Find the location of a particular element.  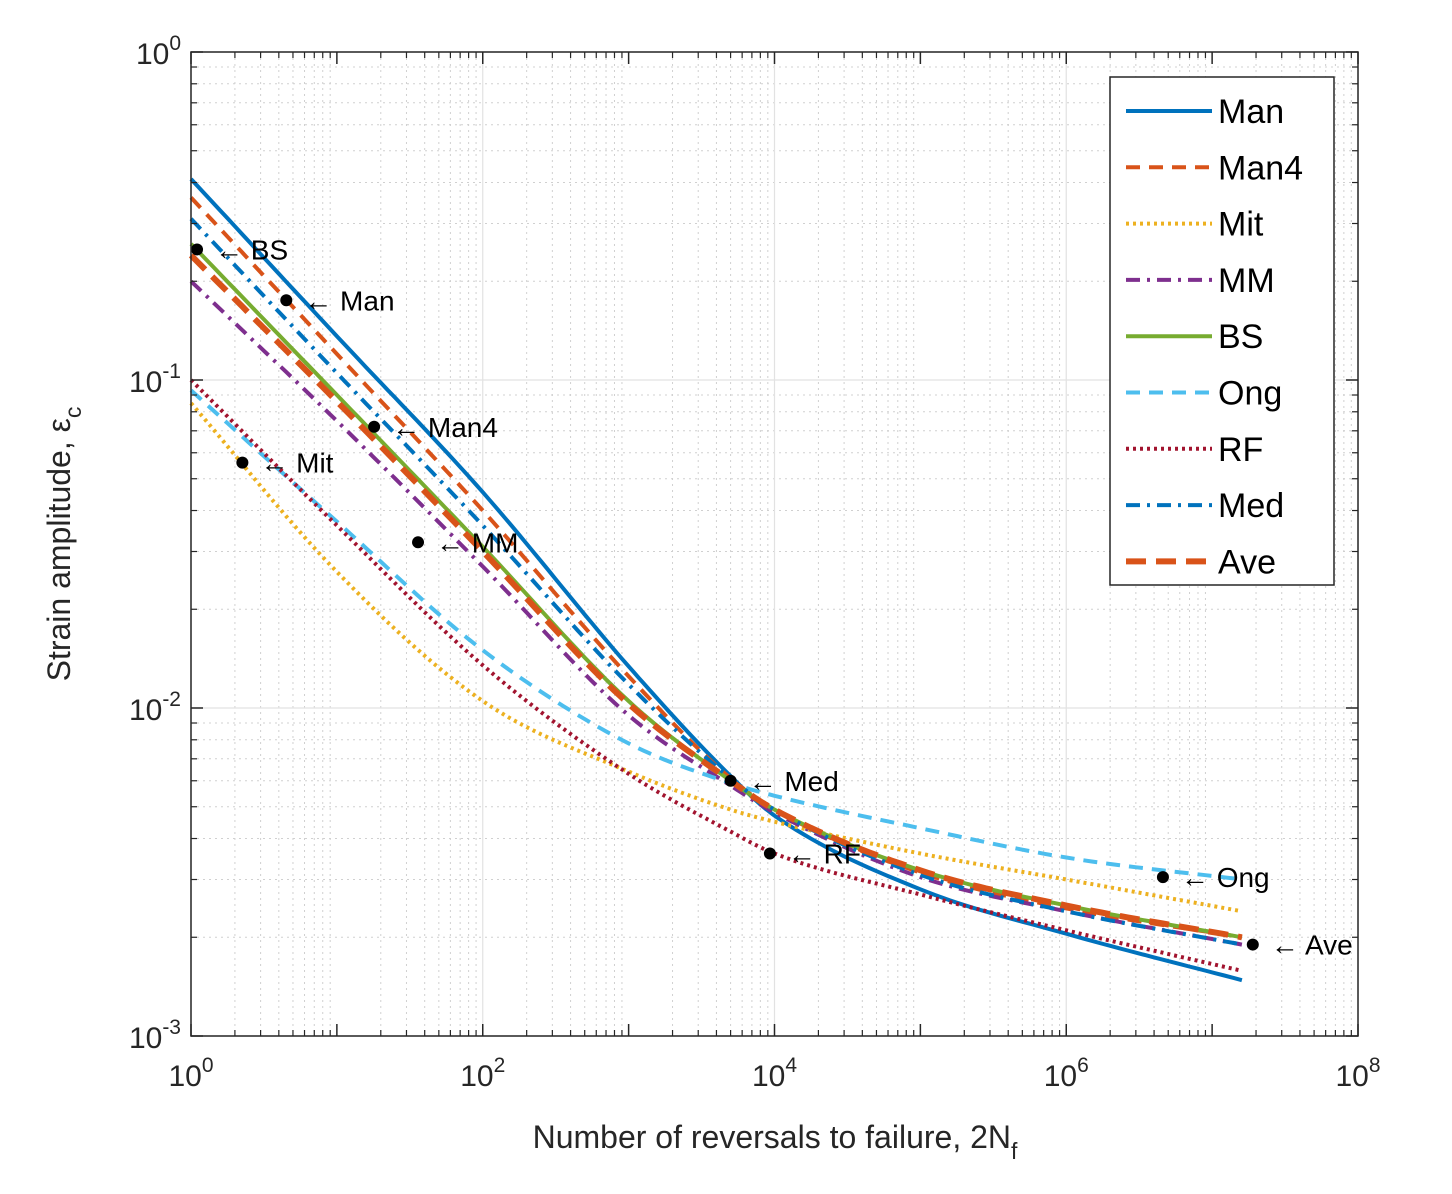

y-tick-labels: 10⁰ 10⁻¹ 10⁻² 10⁻³ is located at coordinates (155, 543).